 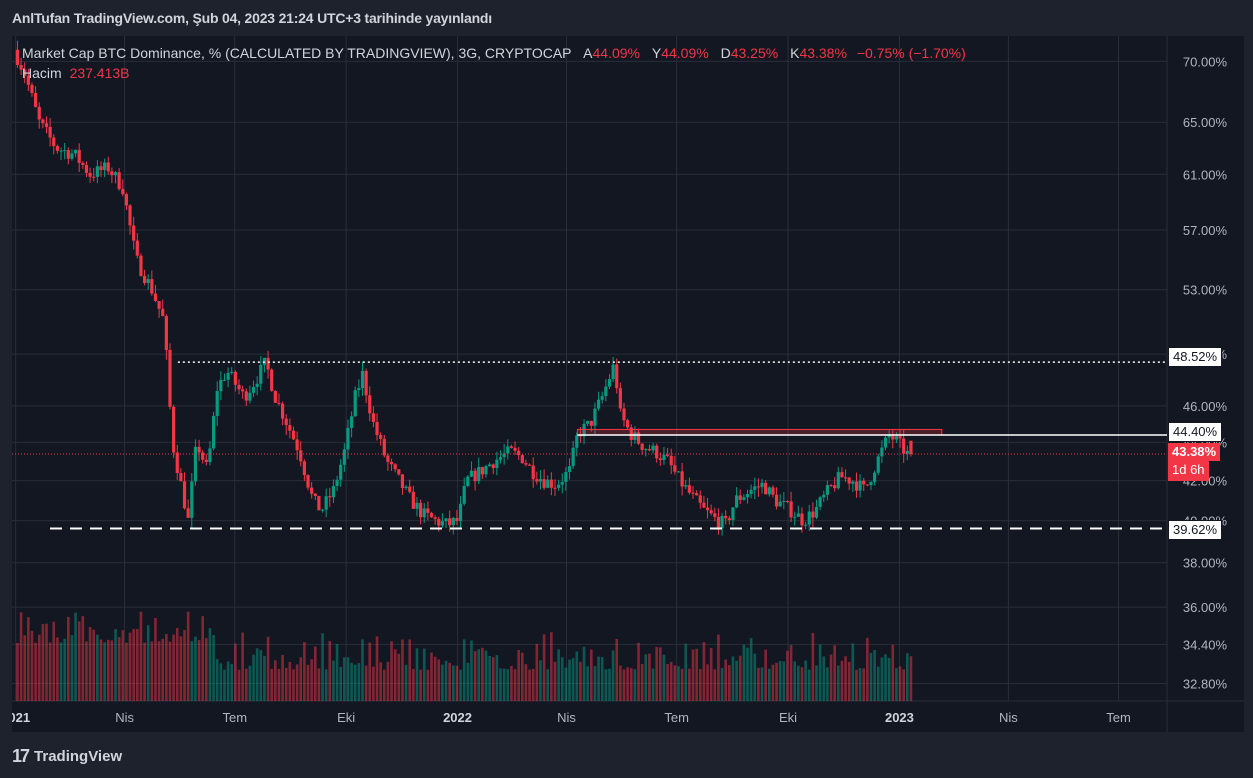 I want to click on y-tick-label: 36.00%, so click(x=1205, y=607).